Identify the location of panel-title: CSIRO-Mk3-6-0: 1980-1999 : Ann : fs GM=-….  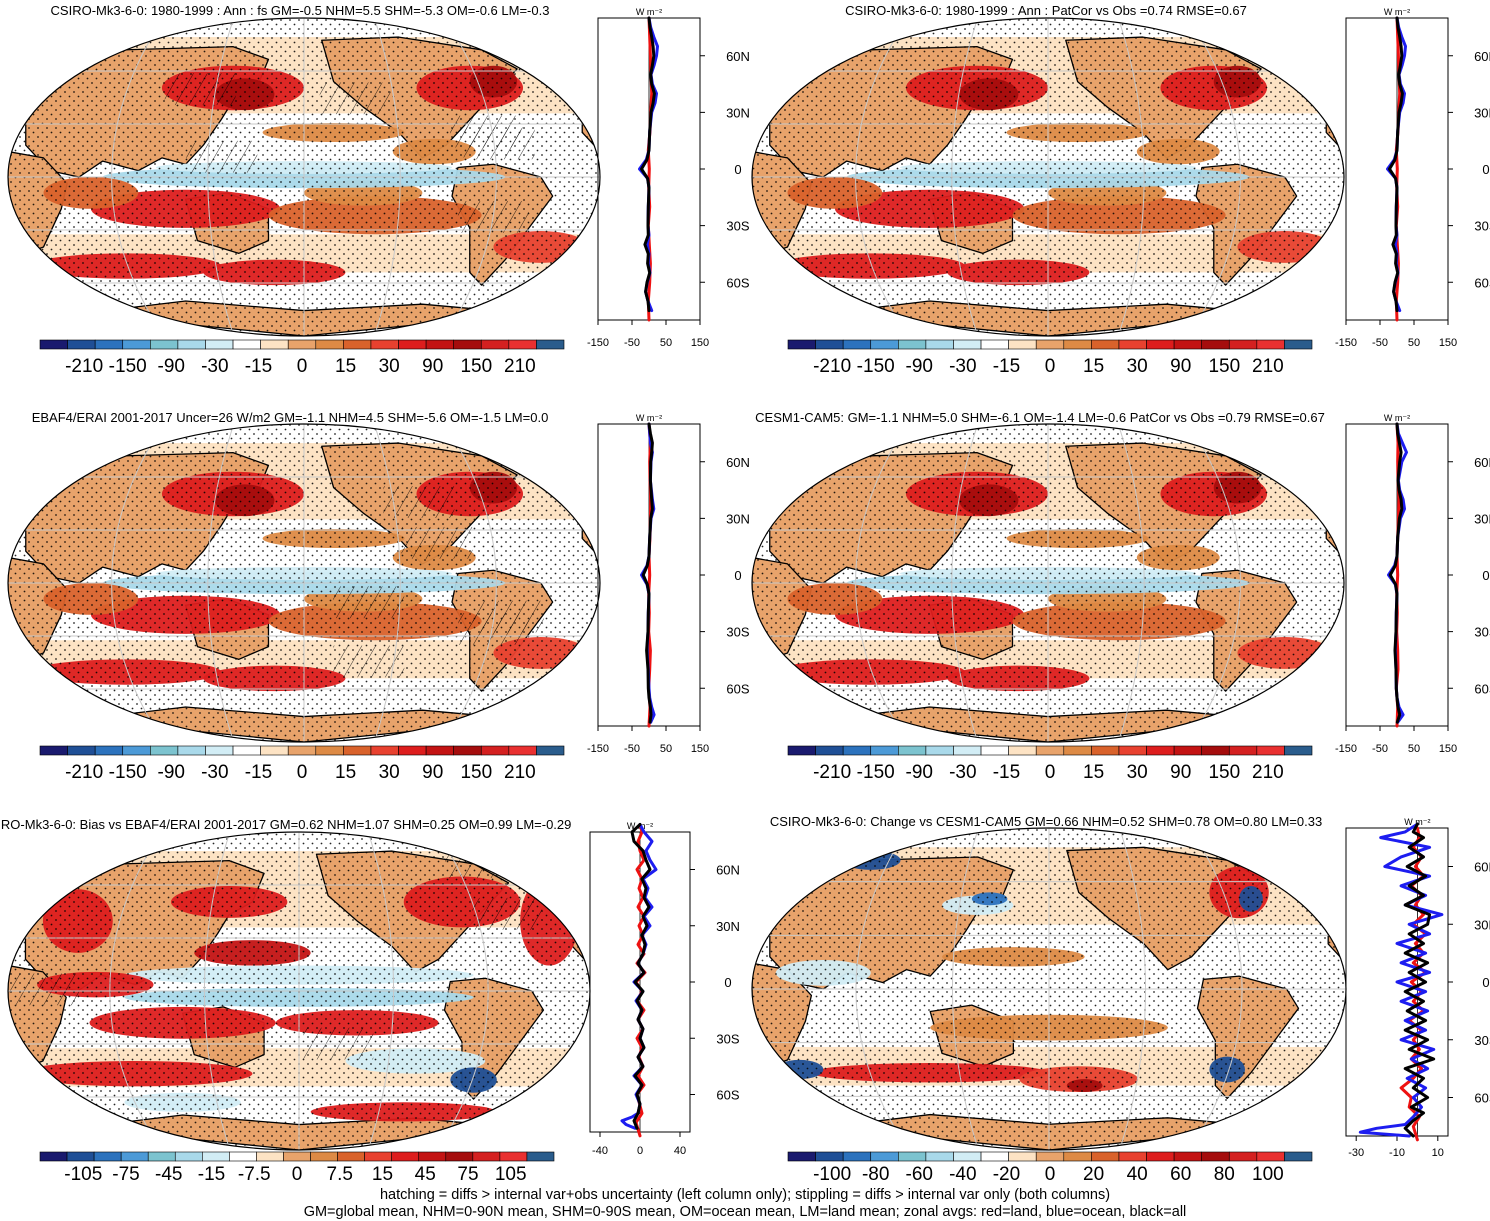
(300, 10).